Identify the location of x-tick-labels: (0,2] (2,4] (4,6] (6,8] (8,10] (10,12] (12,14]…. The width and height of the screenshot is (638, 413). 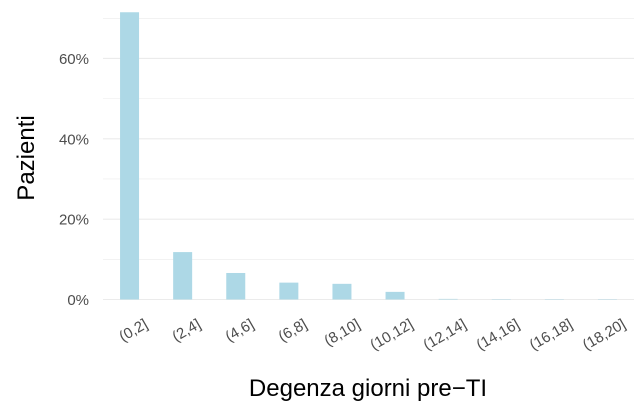
(372, 335).